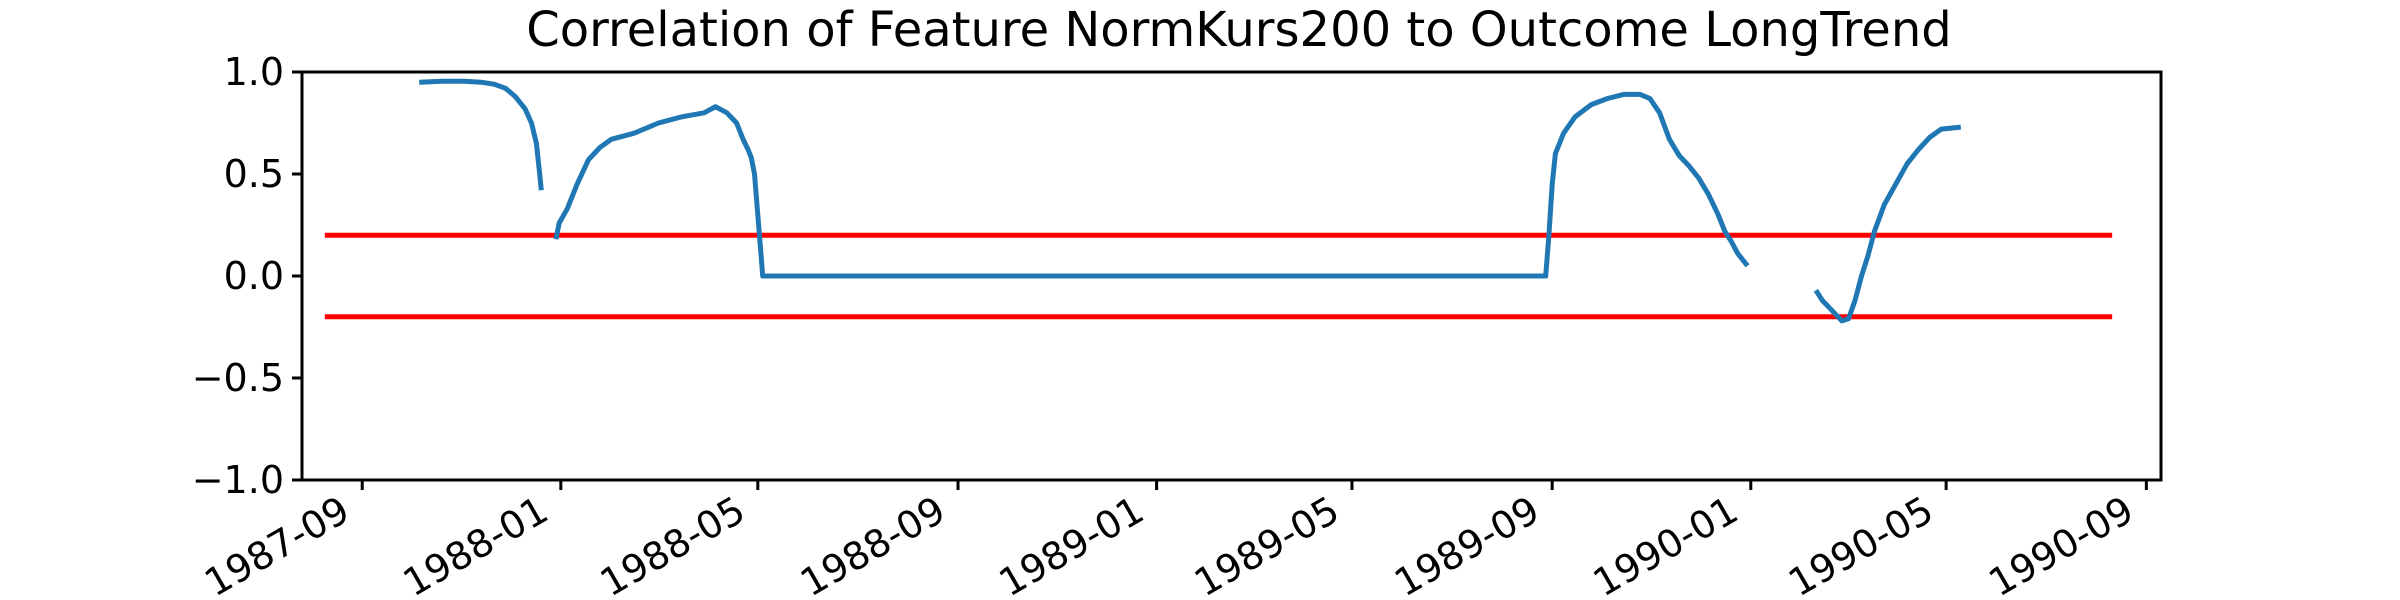  Describe the element at coordinates (254, 174) in the screenshot. I see `y-tick-label: 0.5` at that location.